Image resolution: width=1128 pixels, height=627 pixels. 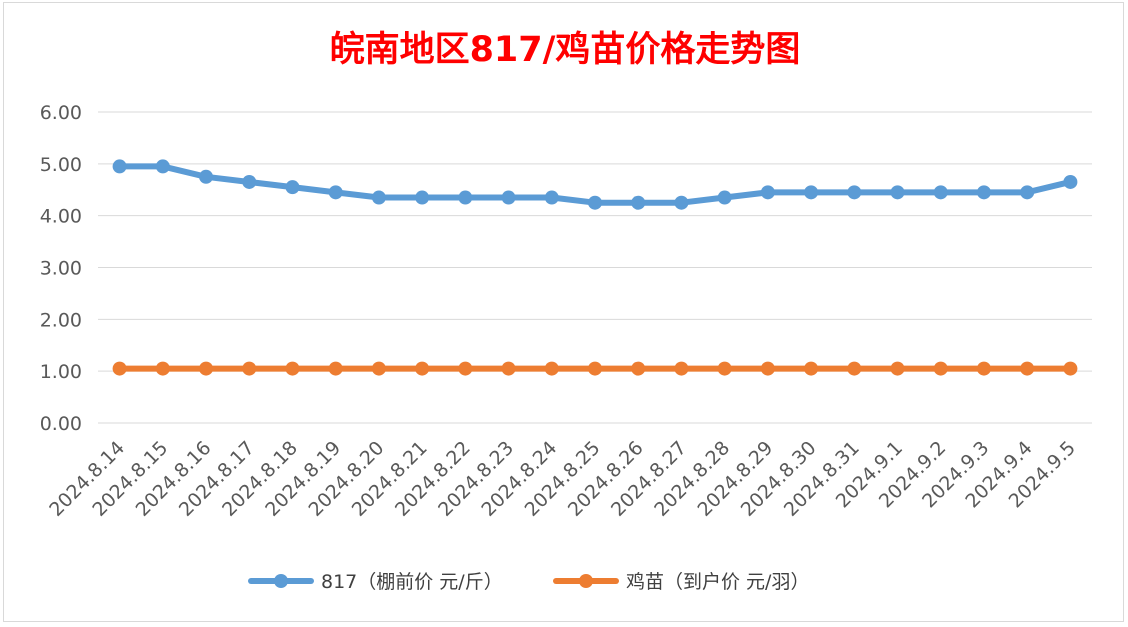 I want to click on chart-title: 皖南地区817/鸡苗价格走势图, so click(x=565, y=50).